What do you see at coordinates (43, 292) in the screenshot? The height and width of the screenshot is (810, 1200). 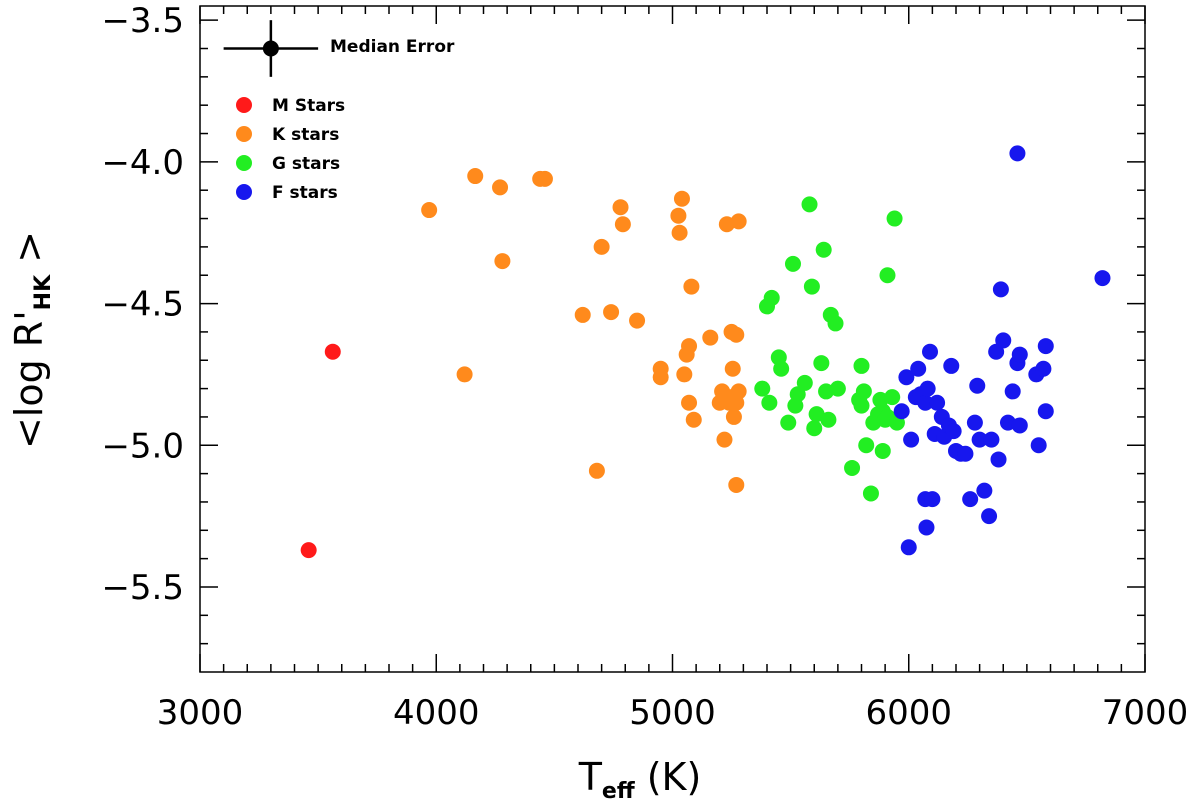 I see `y-axis-title-sub: HK` at bounding box center [43, 292].